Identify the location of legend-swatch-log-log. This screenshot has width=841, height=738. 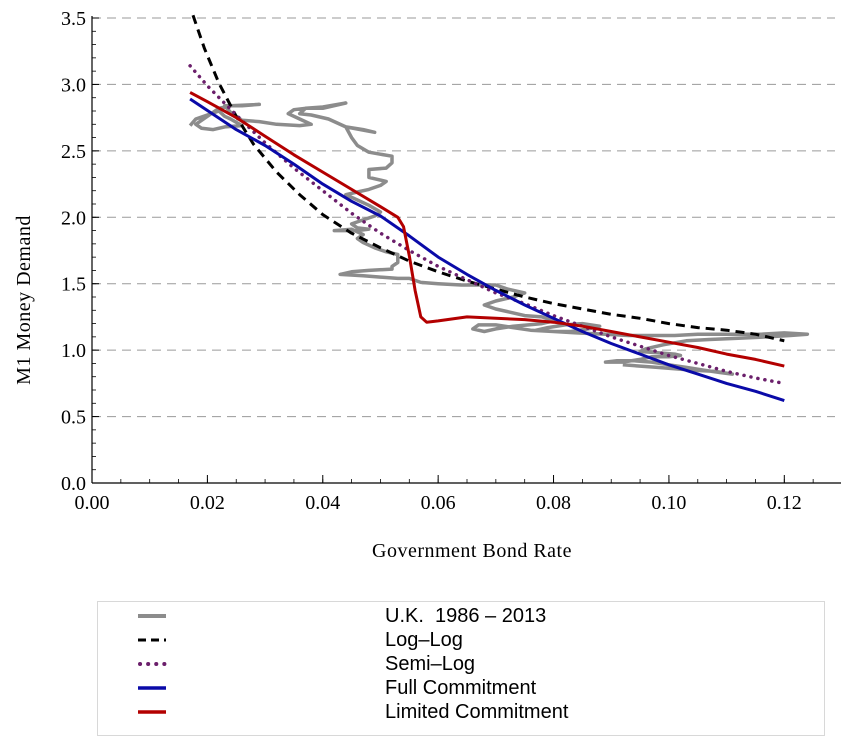
(152, 640).